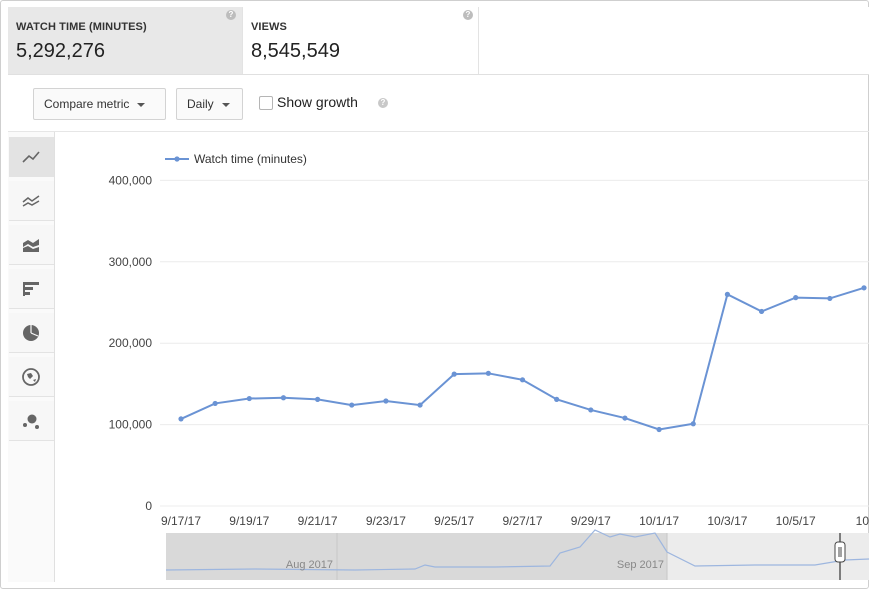 The width and height of the screenshot is (869, 589). I want to click on map-chart-button, so click(31, 377).